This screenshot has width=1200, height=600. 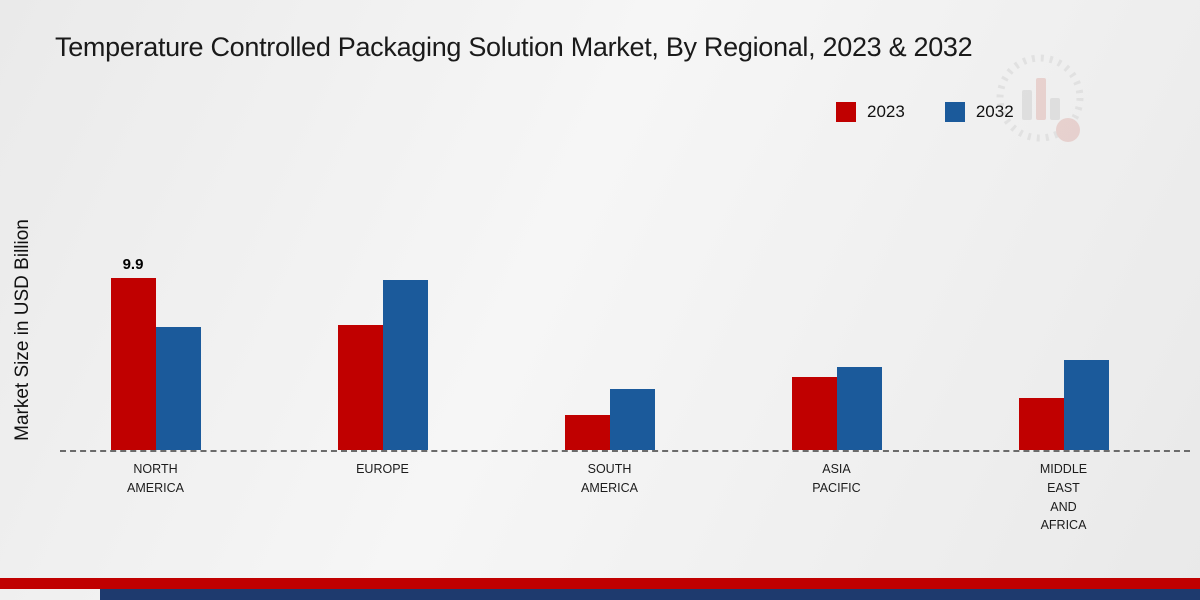 What do you see at coordinates (1041, 424) in the screenshot?
I see `bar-2023-middle-east-and-africa` at bounding box center [1041, 424].